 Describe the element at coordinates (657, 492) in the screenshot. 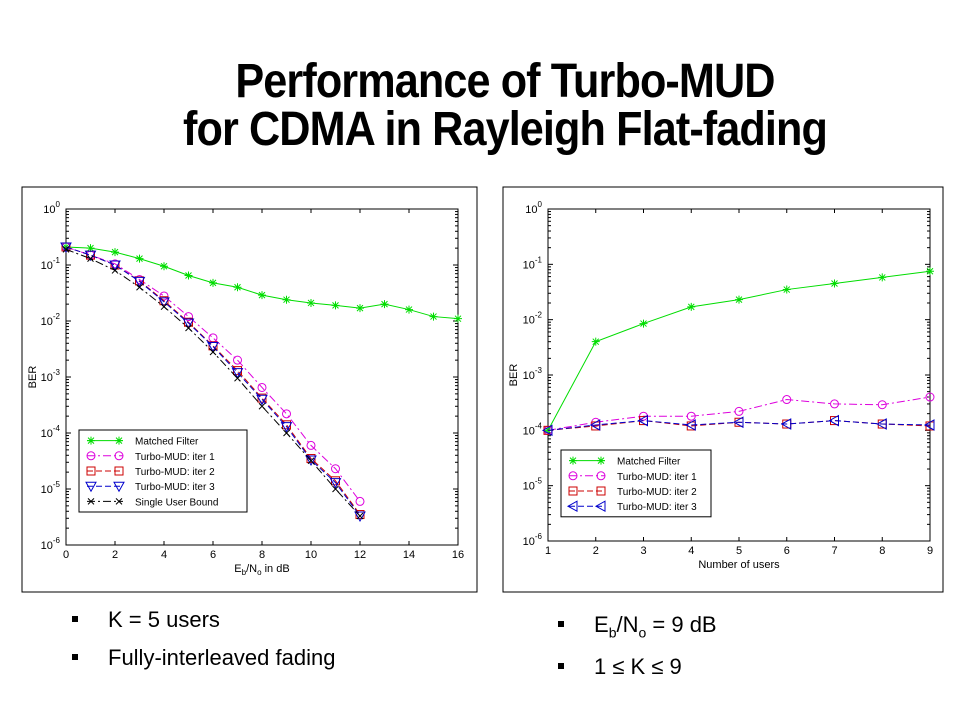

I see `legend-label: Turbo-MUD: iter 2` at that location.